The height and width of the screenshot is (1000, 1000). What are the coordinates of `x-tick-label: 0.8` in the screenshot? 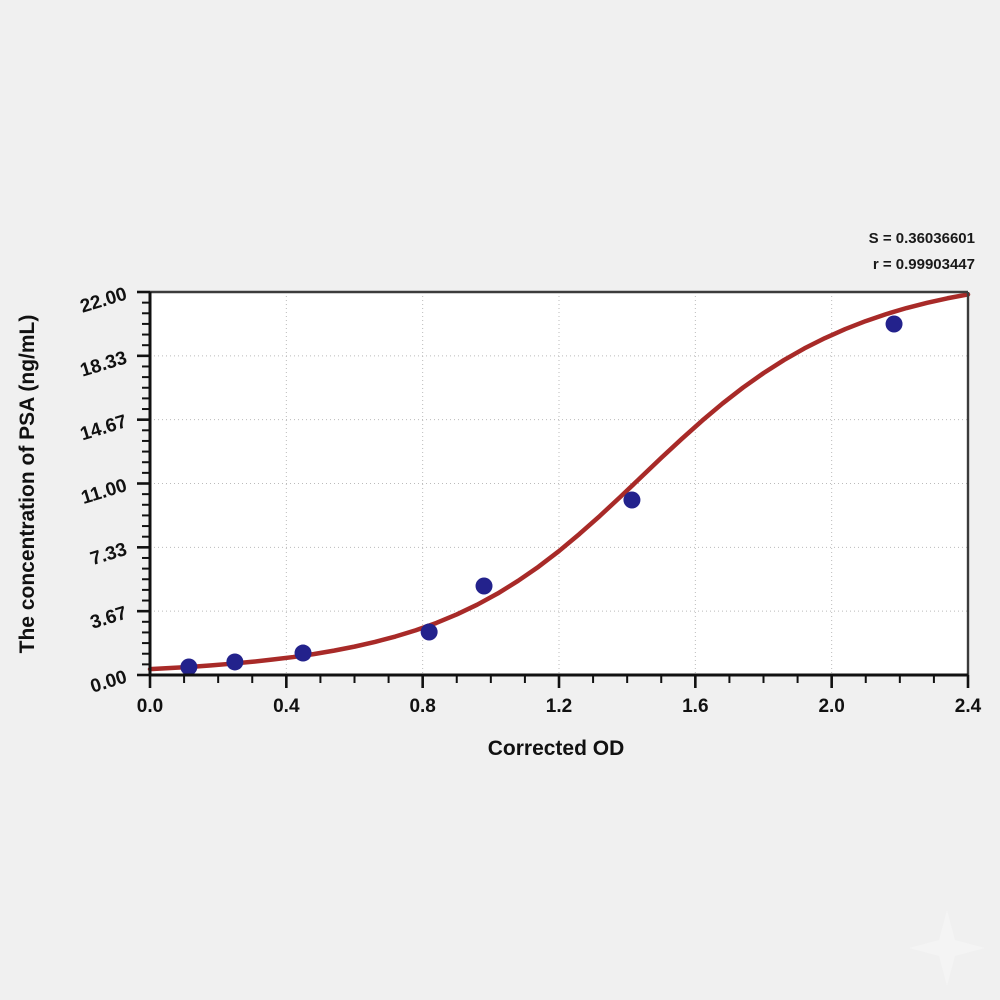 It's located at (422, 706).